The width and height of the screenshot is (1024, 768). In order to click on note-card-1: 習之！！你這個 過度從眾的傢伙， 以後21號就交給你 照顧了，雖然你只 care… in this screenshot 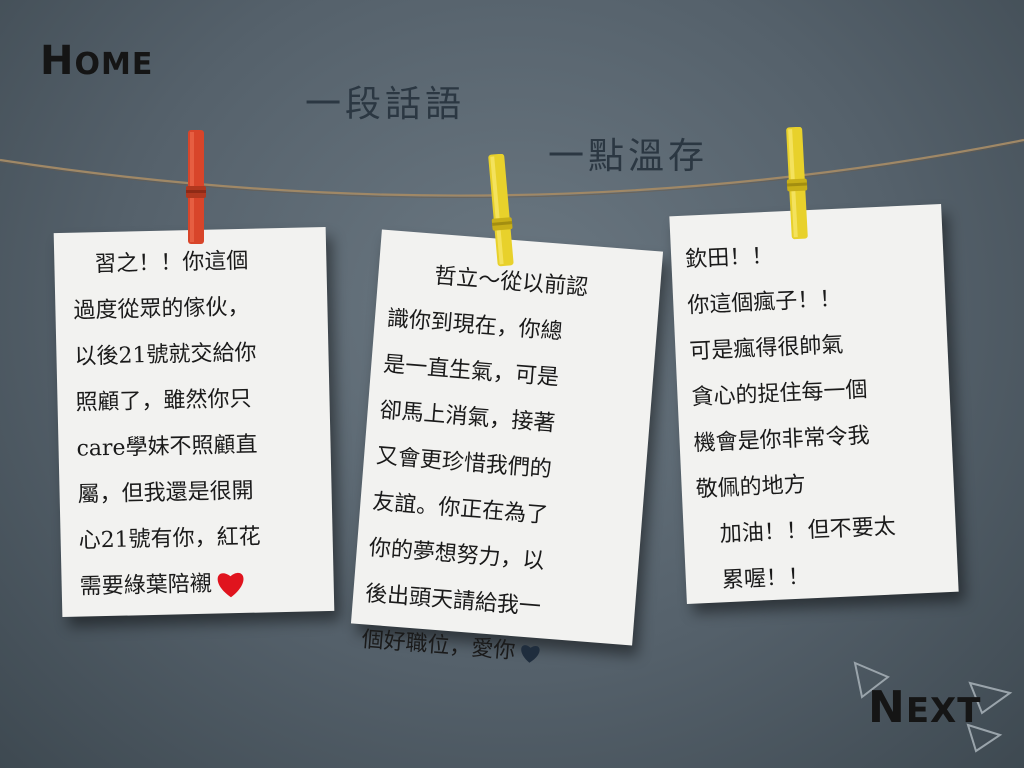, I will do `click(194, 422)`.